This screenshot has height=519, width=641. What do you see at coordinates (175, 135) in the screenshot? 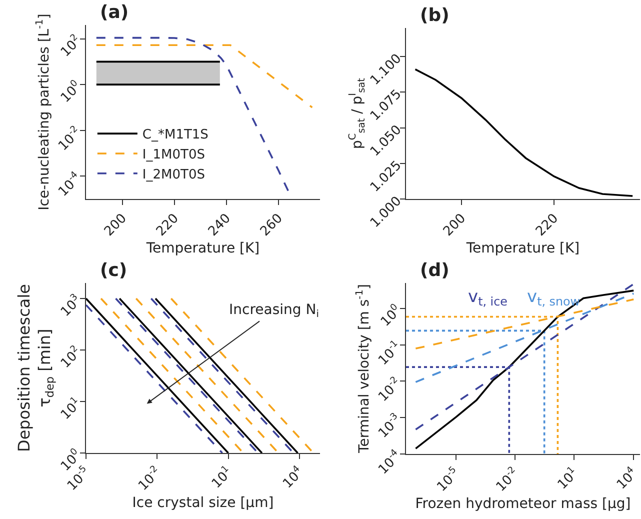
I see `legend-label: C_*M1T1S` at bounding box center [175, 135].